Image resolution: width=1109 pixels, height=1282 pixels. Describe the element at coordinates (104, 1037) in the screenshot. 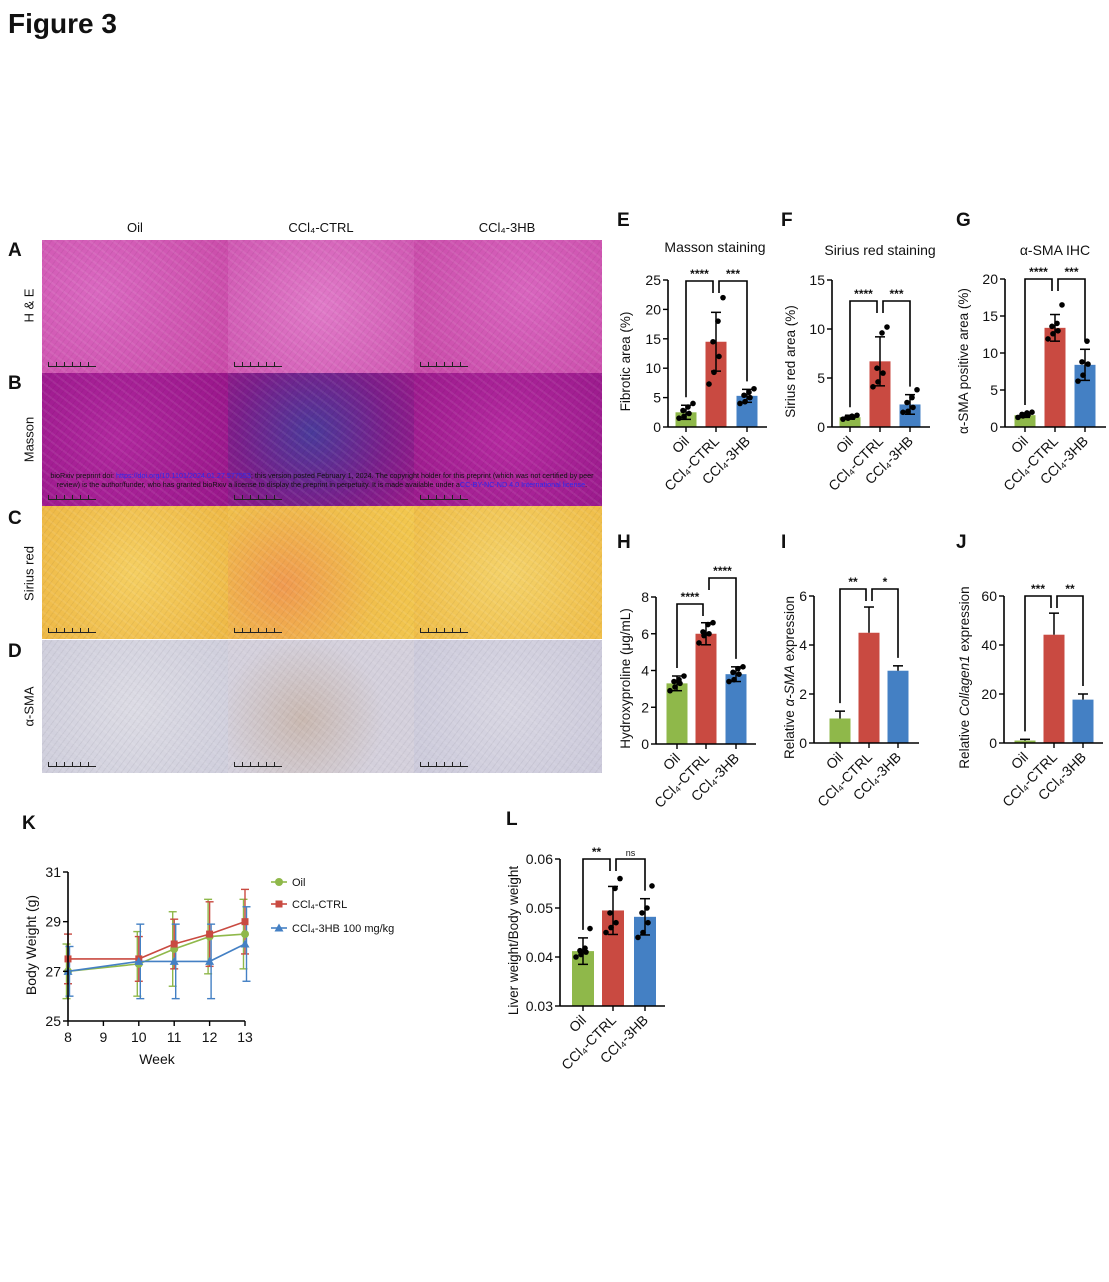

I see `x-tick-label-k: 9` at that location.